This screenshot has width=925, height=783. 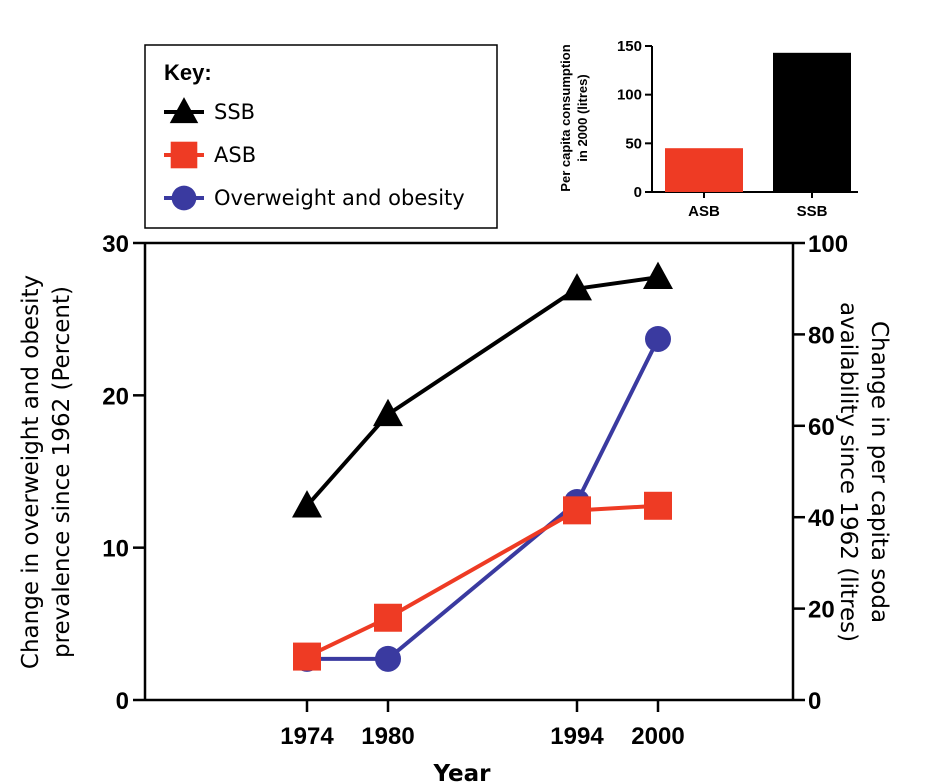 I want to click on inset-category-label: SSB, so click(x=812, y=211).